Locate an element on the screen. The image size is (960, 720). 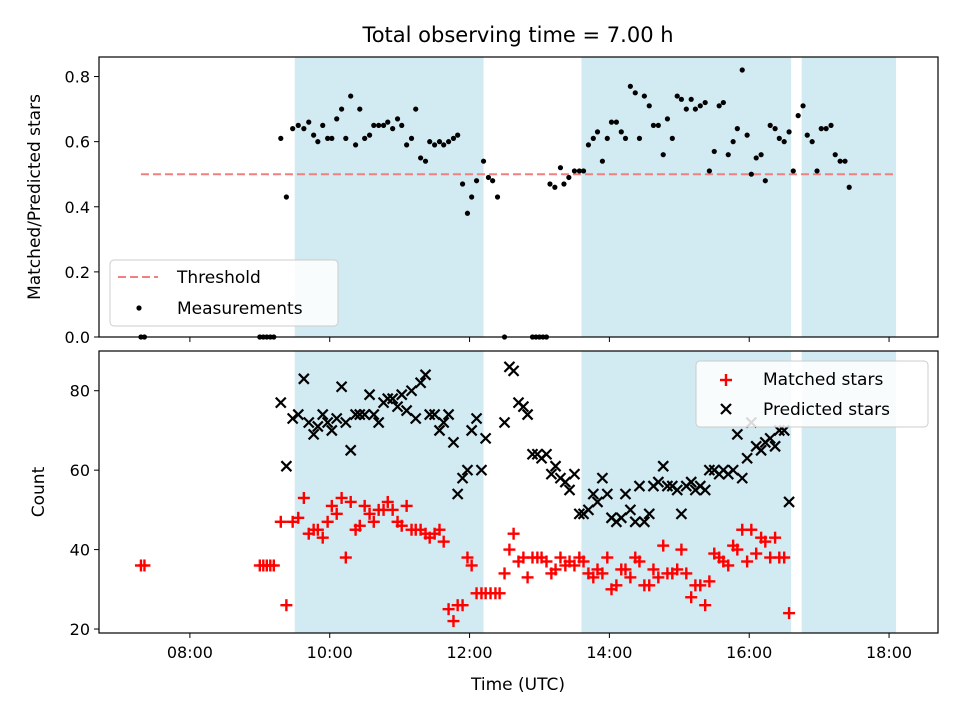
y-tick-label: 0.2 is located at coordinates (77, 272).